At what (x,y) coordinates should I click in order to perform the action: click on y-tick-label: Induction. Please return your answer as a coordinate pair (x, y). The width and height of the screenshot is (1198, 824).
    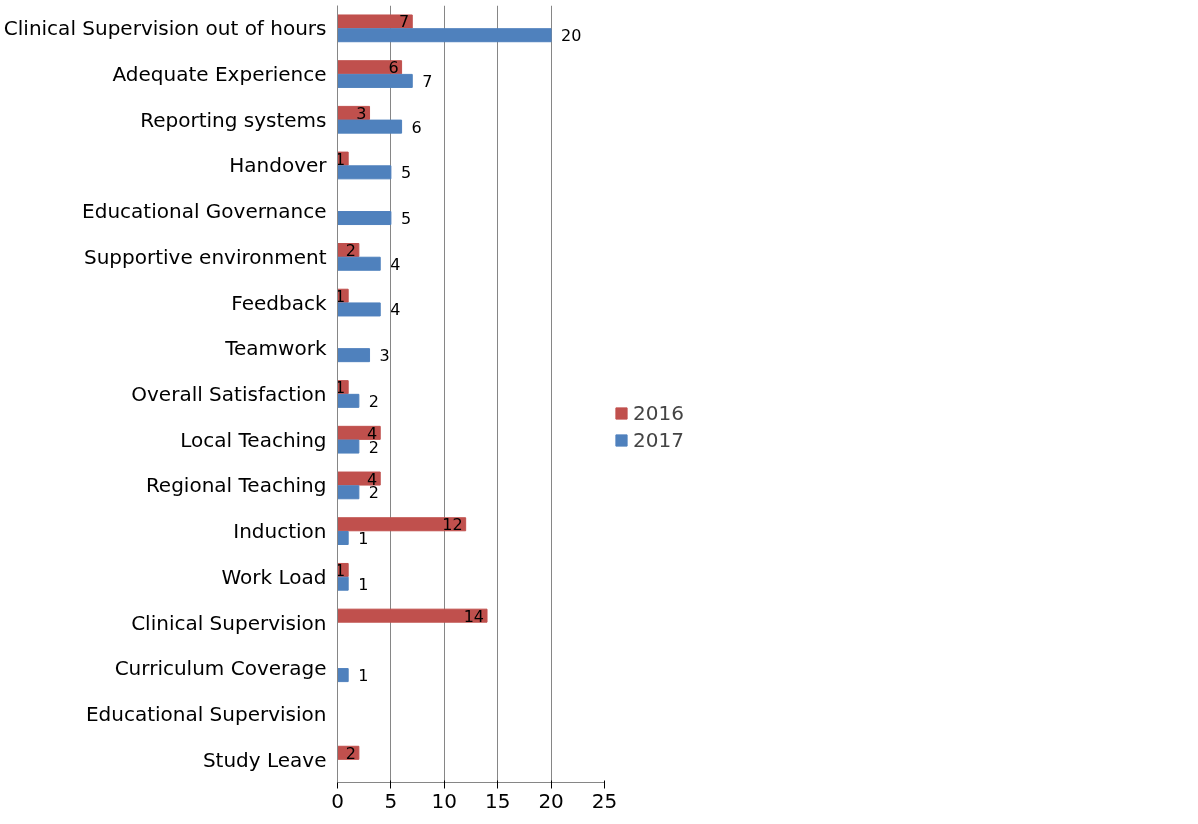
    Looking at the image, I should click on (280, 531).